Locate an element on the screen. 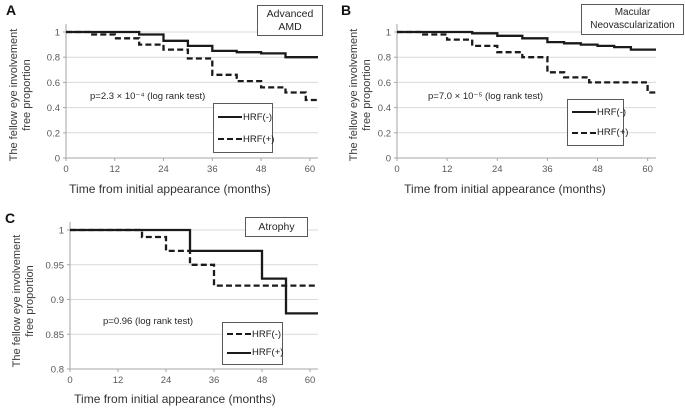 This screenshot has width=685, height=412. panel-letter: C is located at coordinates (10, 218).